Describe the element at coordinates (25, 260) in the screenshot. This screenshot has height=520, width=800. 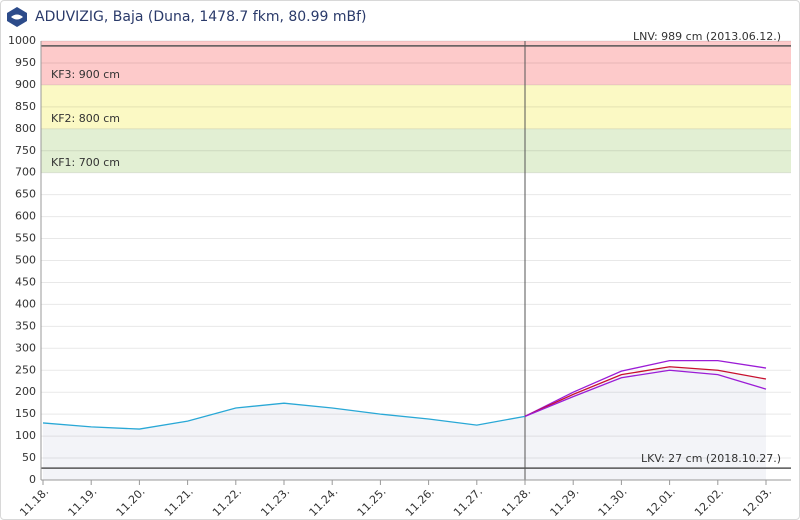
I see `y-tick-label: 500` at that location.